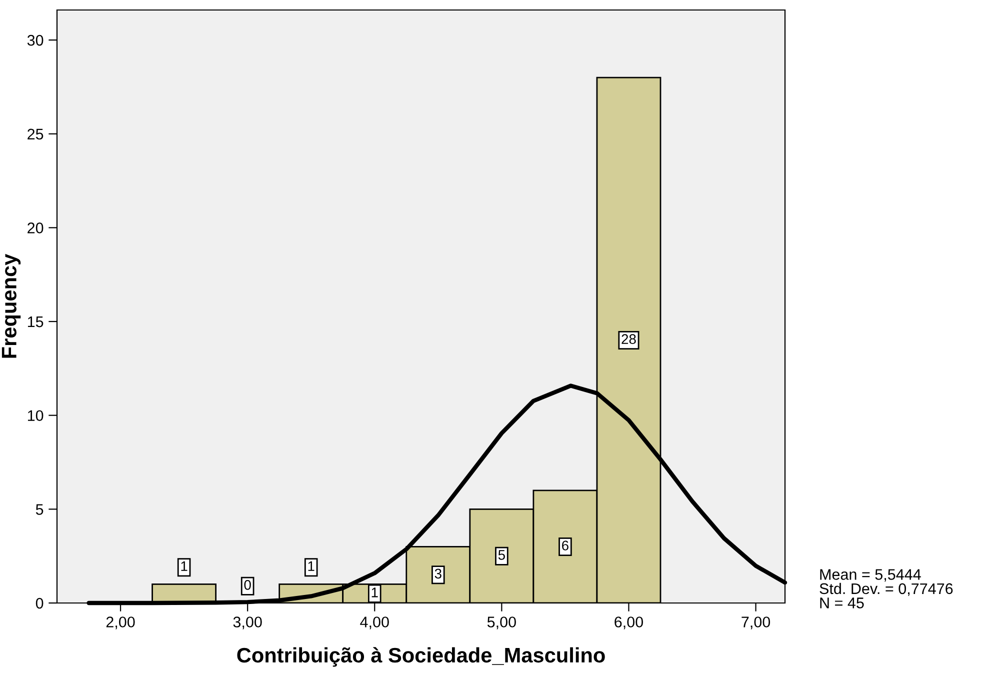 Image resolution: width=988 pixels, height=686 pixels. I want to click on text: Mean = 5,5444 Std. Dev. = 0,77476 N = 45, so click(886, 588).